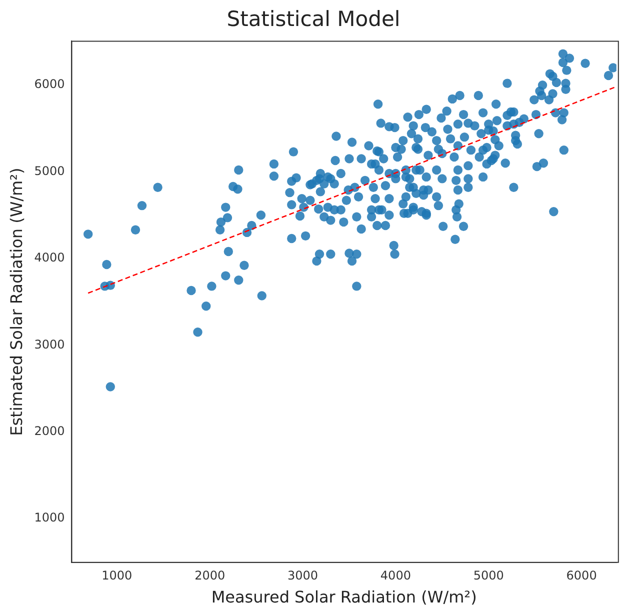  I want to click on y-tick-label: 6000, so click(49, 84).